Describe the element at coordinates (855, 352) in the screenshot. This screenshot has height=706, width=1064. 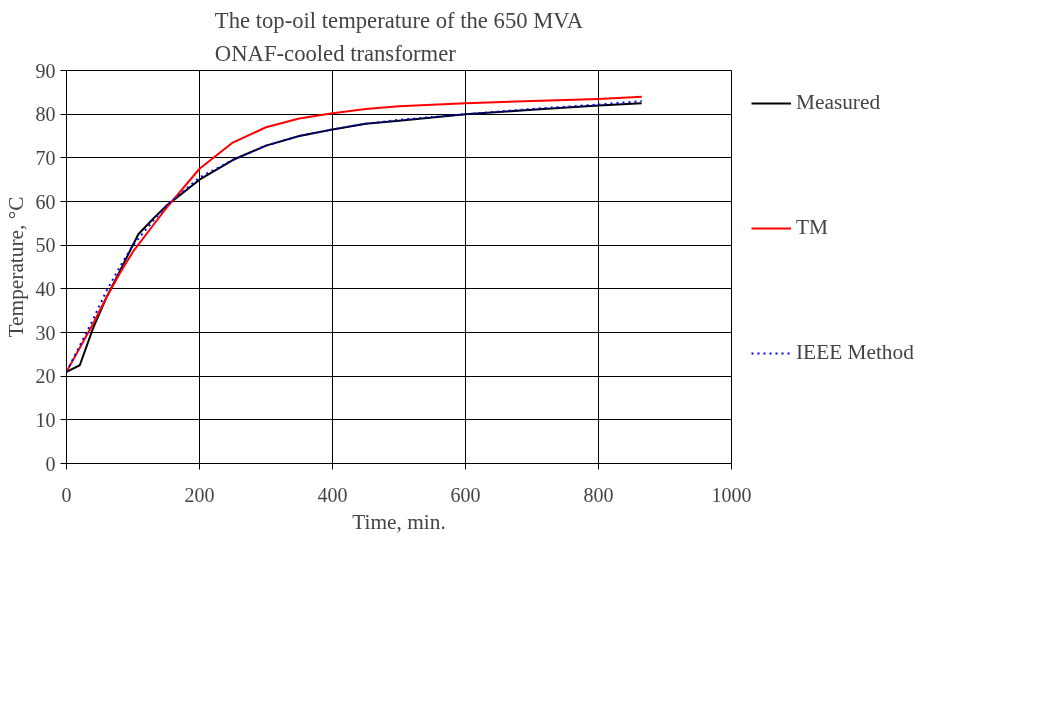
I see `legend-label: IEEE Method` at that location.